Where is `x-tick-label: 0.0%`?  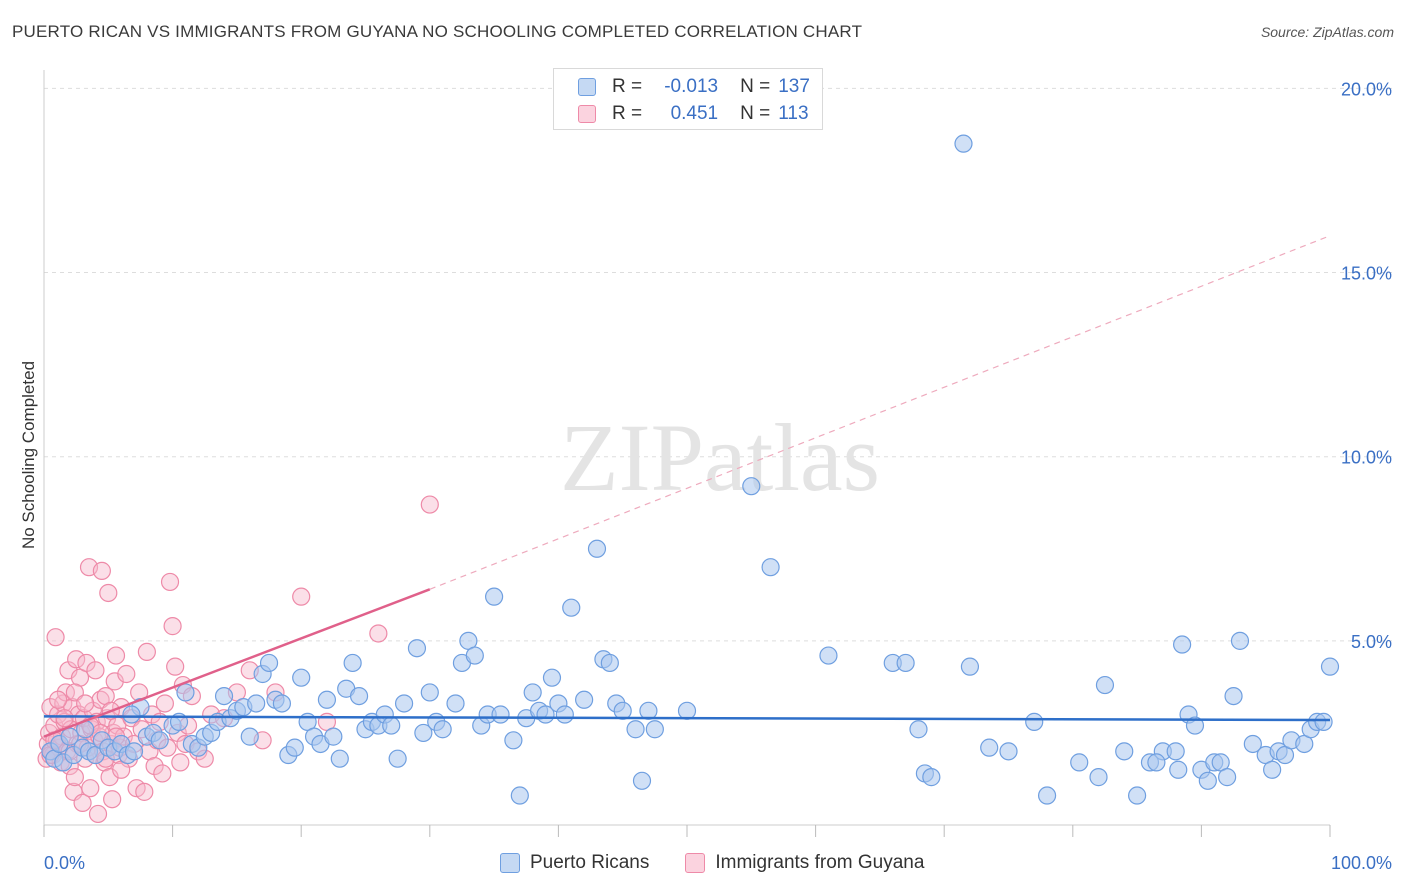
x-tick-label: 0.0% is located at coordinates (64, 863).